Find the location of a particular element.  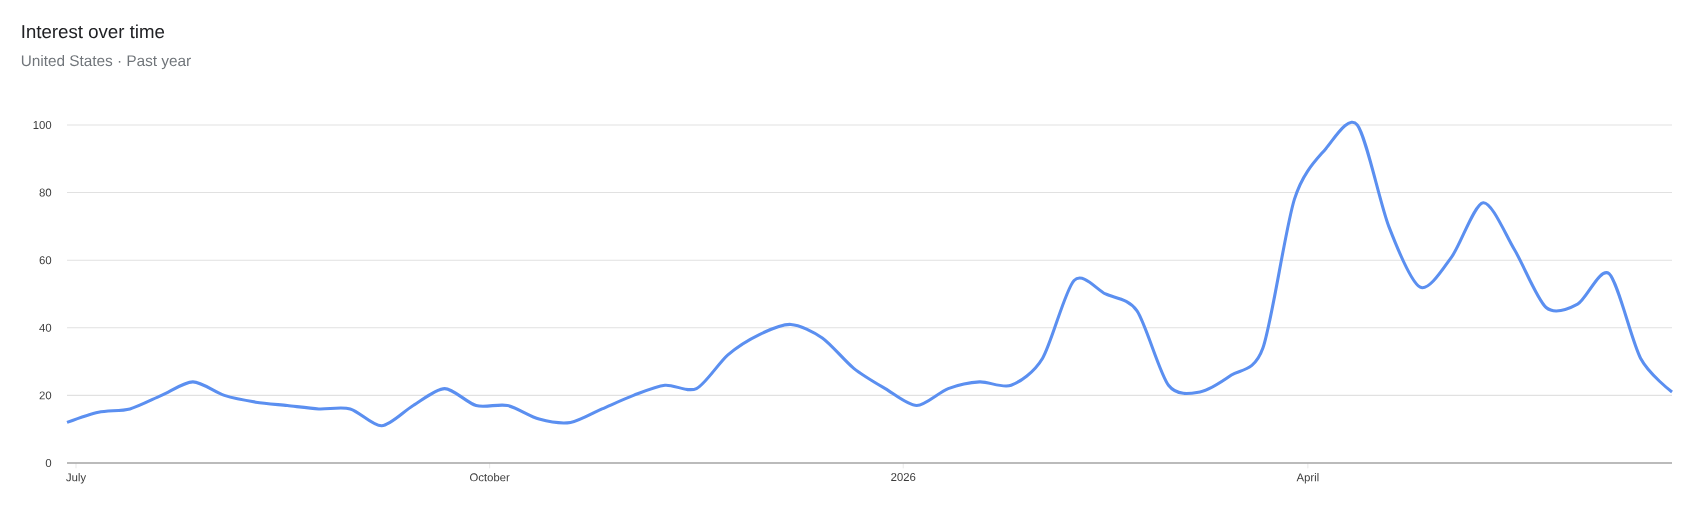

y-tick-label: 20 is located at coordinates (45, 395).